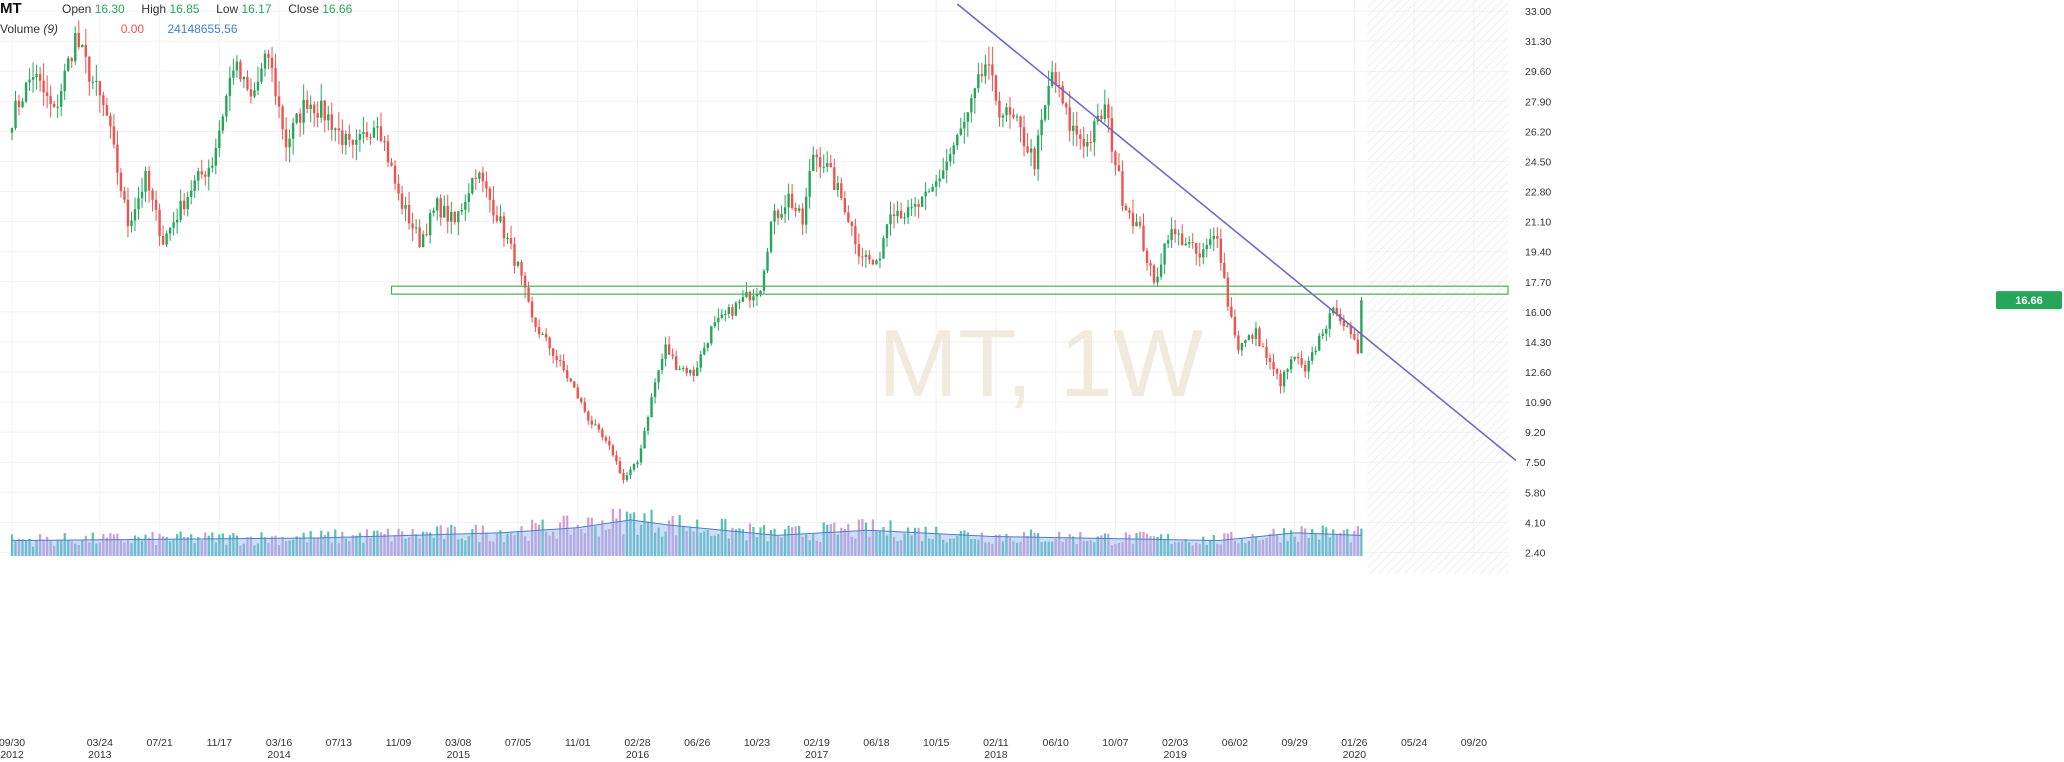 Image resolution: width=2064 pixels, height=762 pixels. Describe the element at coordinates (1538, 102) in the screenshot. I see `price-tick-label: 27.90` at that location.